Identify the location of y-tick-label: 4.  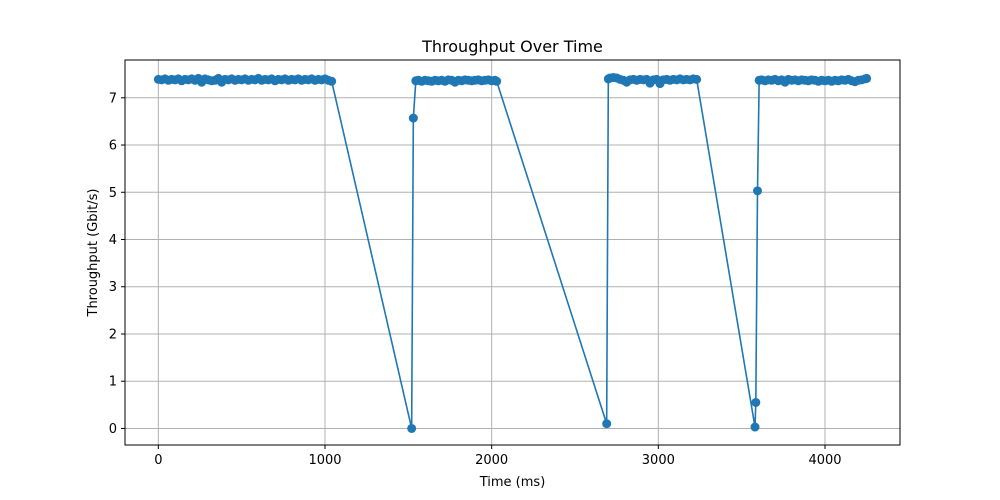
(113, 240).